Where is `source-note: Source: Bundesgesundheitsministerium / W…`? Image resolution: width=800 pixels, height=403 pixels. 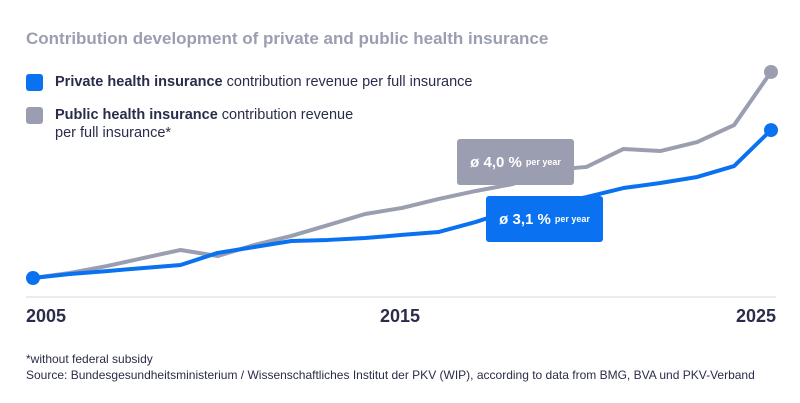 source-note: Source: Bundesgesundheitsministerium / W… is located at coordinates (390, 375).